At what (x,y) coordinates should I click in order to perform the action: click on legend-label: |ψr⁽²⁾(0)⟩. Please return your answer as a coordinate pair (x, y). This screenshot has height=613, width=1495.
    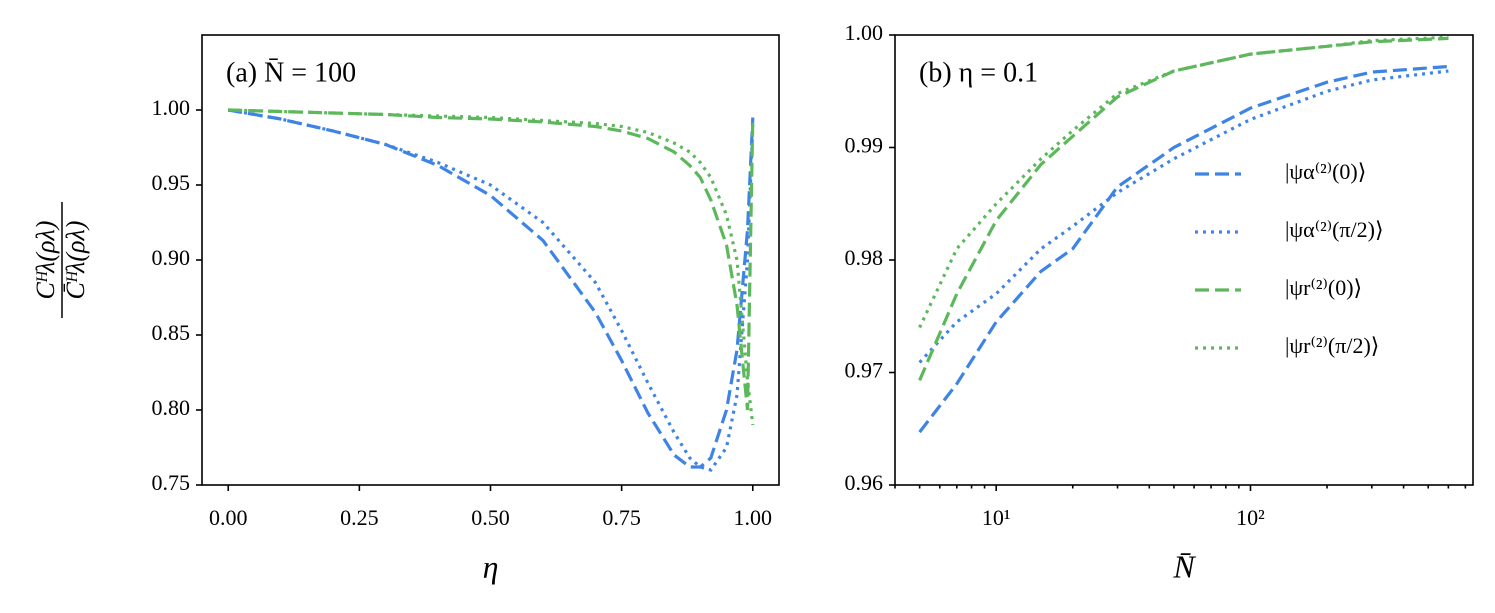
    Looking at the image, I should click on (1323, 287).